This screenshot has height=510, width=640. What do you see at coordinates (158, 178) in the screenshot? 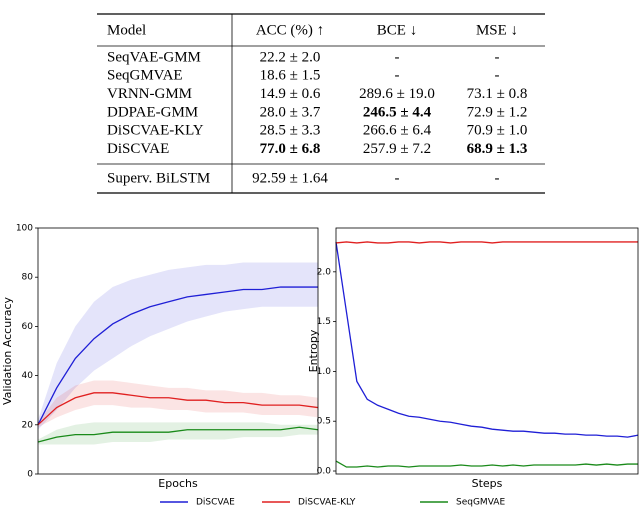
I see `table-cell: Superv. BiLSTM` at bounding box center [158, 178].